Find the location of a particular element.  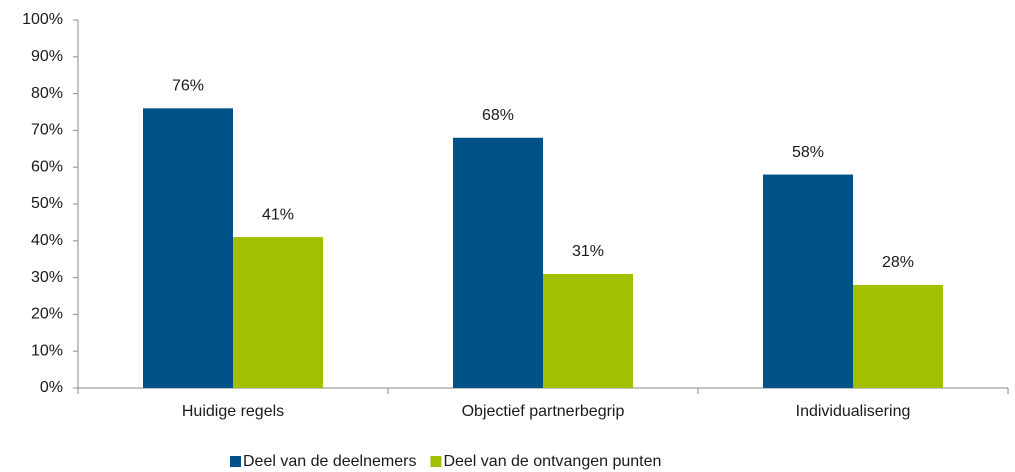

x-tick-label: Objectief partnerbegrip is located at coordinates (543, 411).